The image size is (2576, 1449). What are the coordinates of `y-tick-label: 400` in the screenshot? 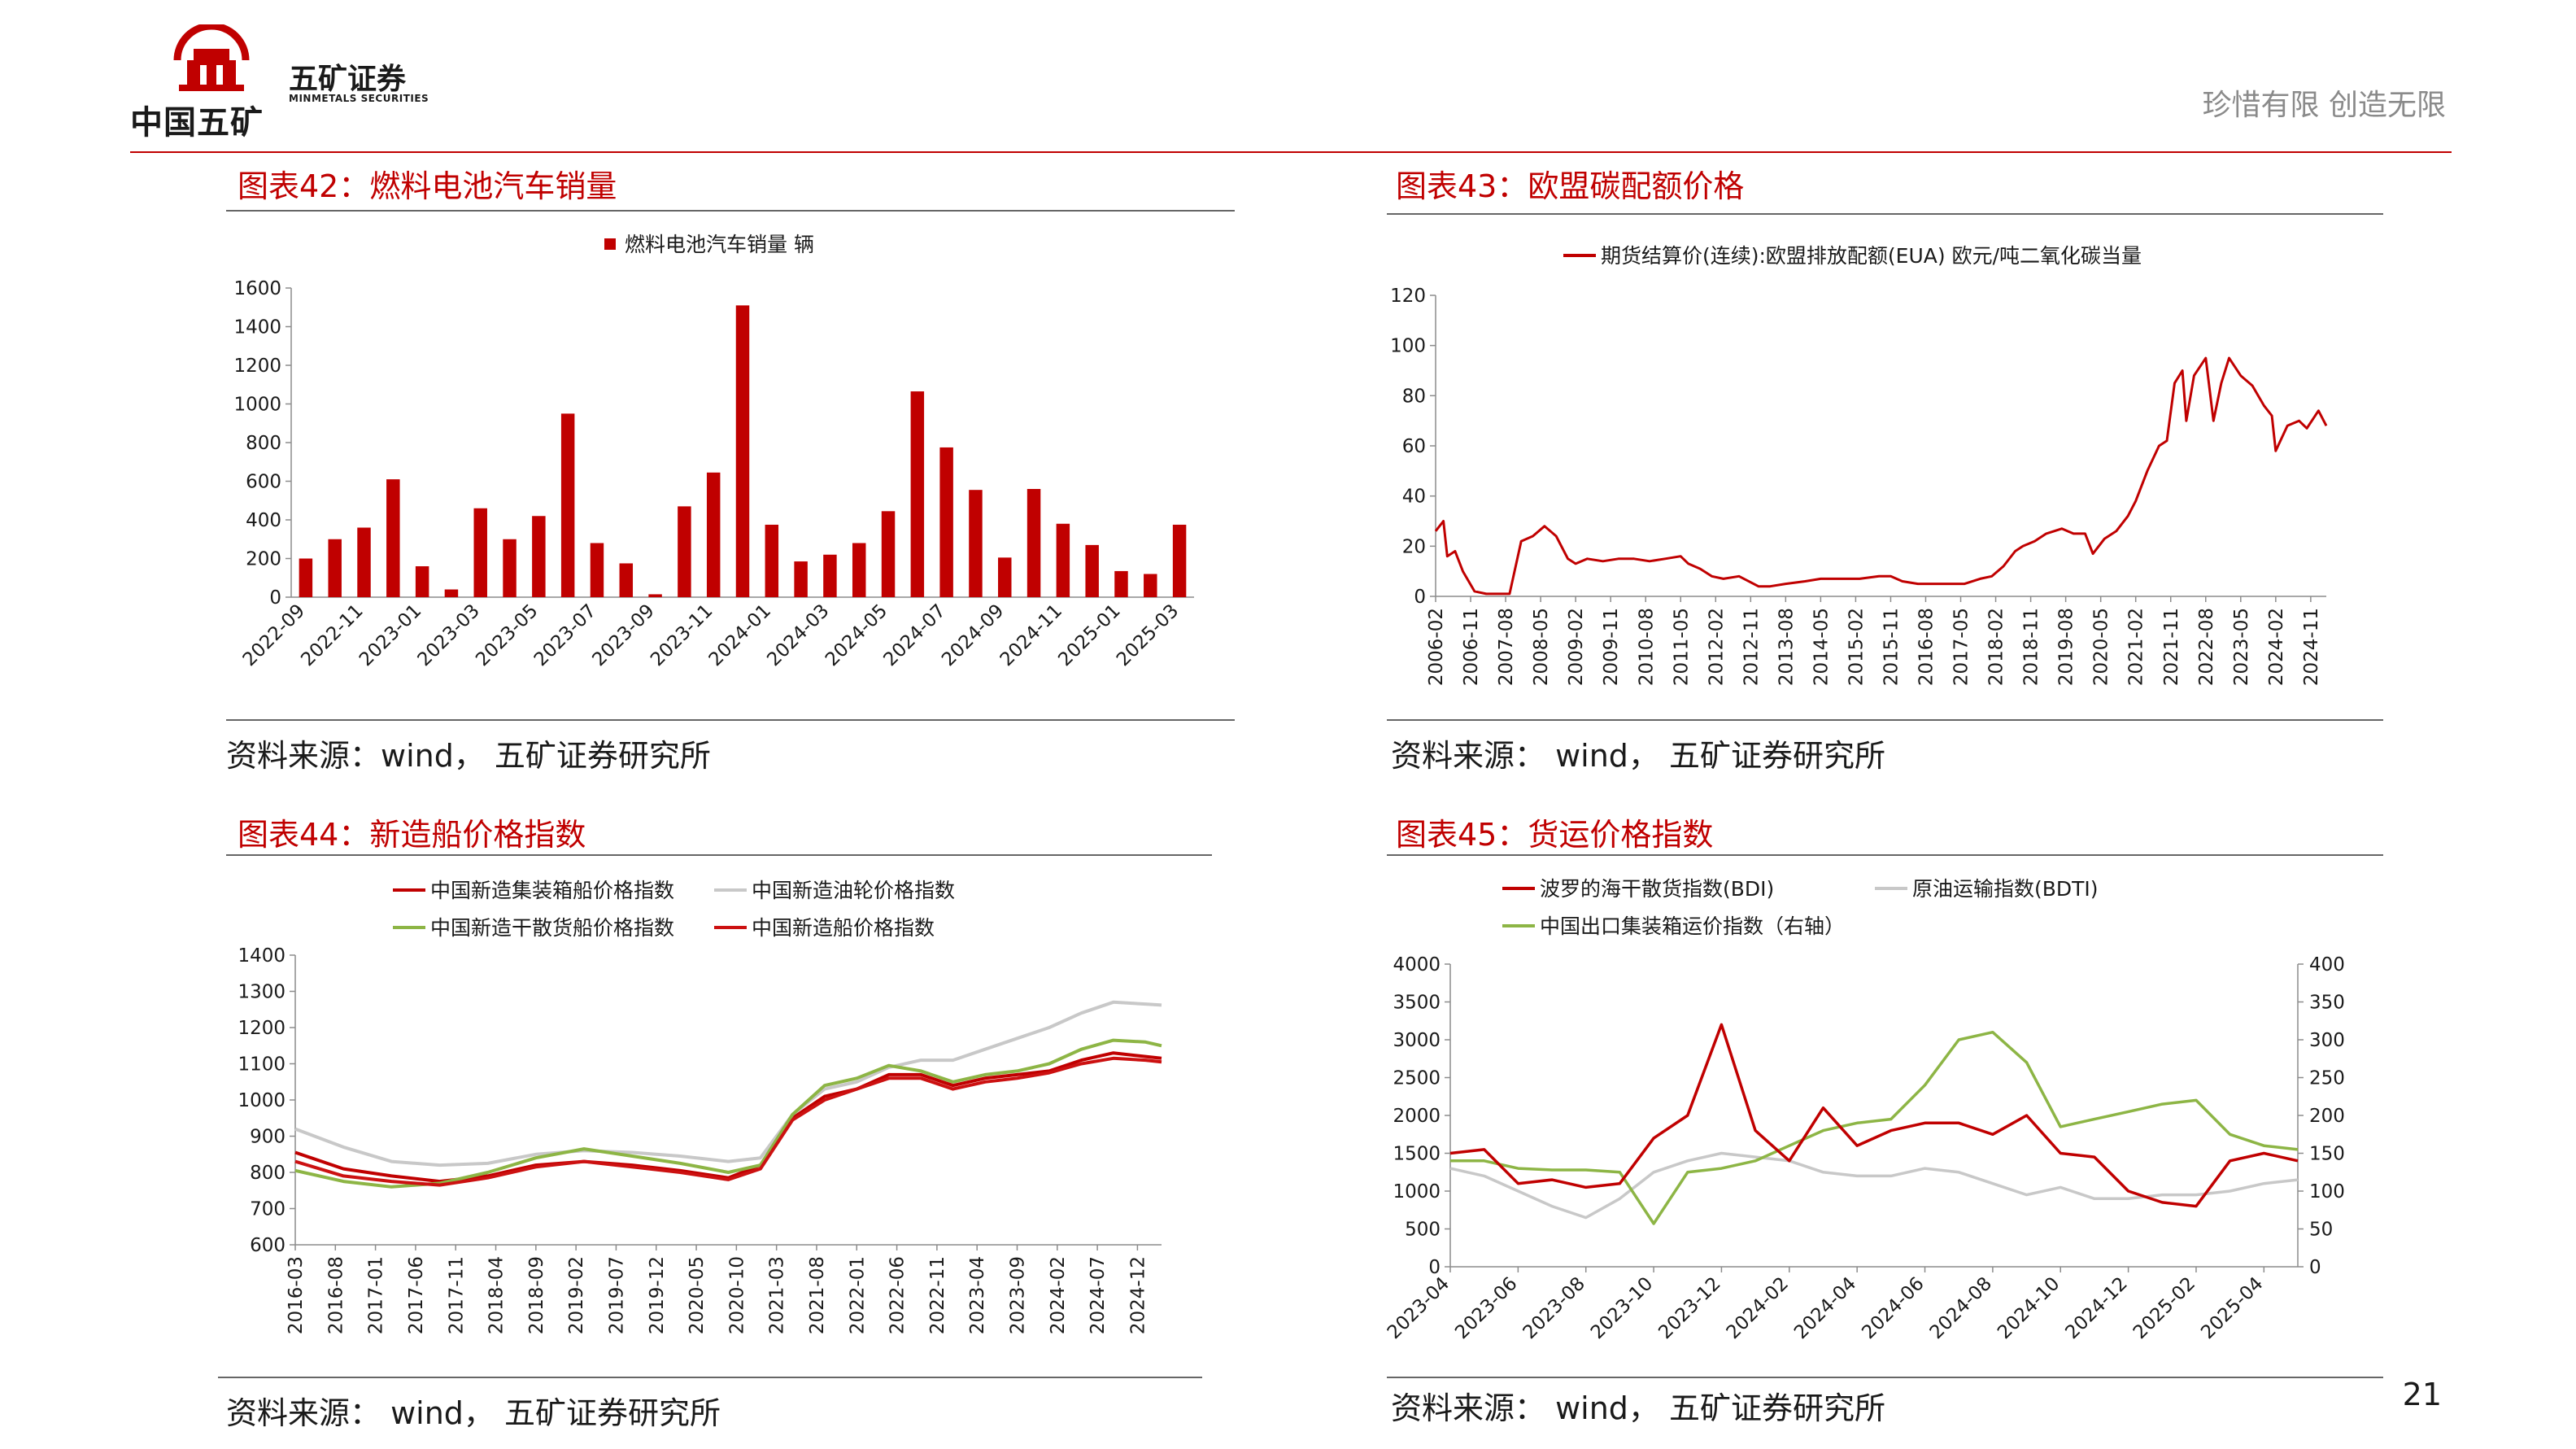 It's located at (2327, 964).